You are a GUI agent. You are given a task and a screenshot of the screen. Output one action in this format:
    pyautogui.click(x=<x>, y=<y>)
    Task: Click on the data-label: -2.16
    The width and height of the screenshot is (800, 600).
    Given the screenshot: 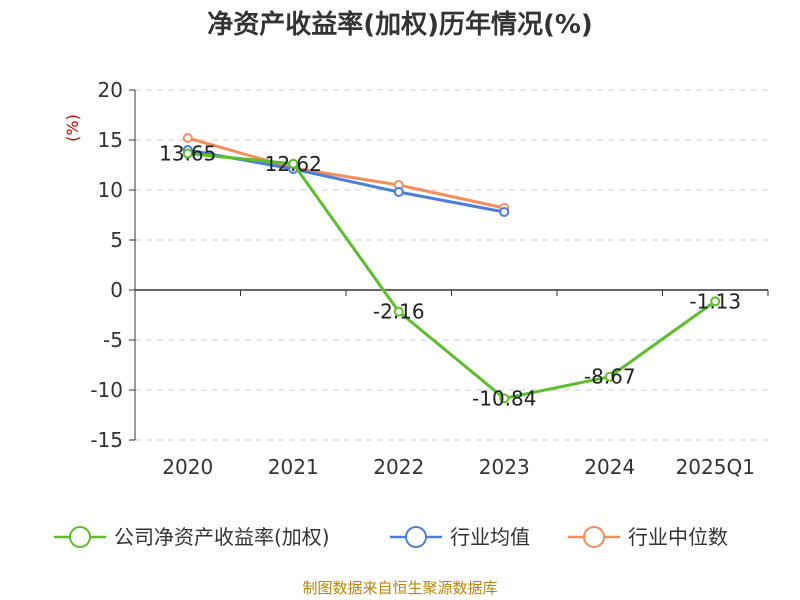 What is the action you would take?
    pyautogui.click(x=399, y=312)
    